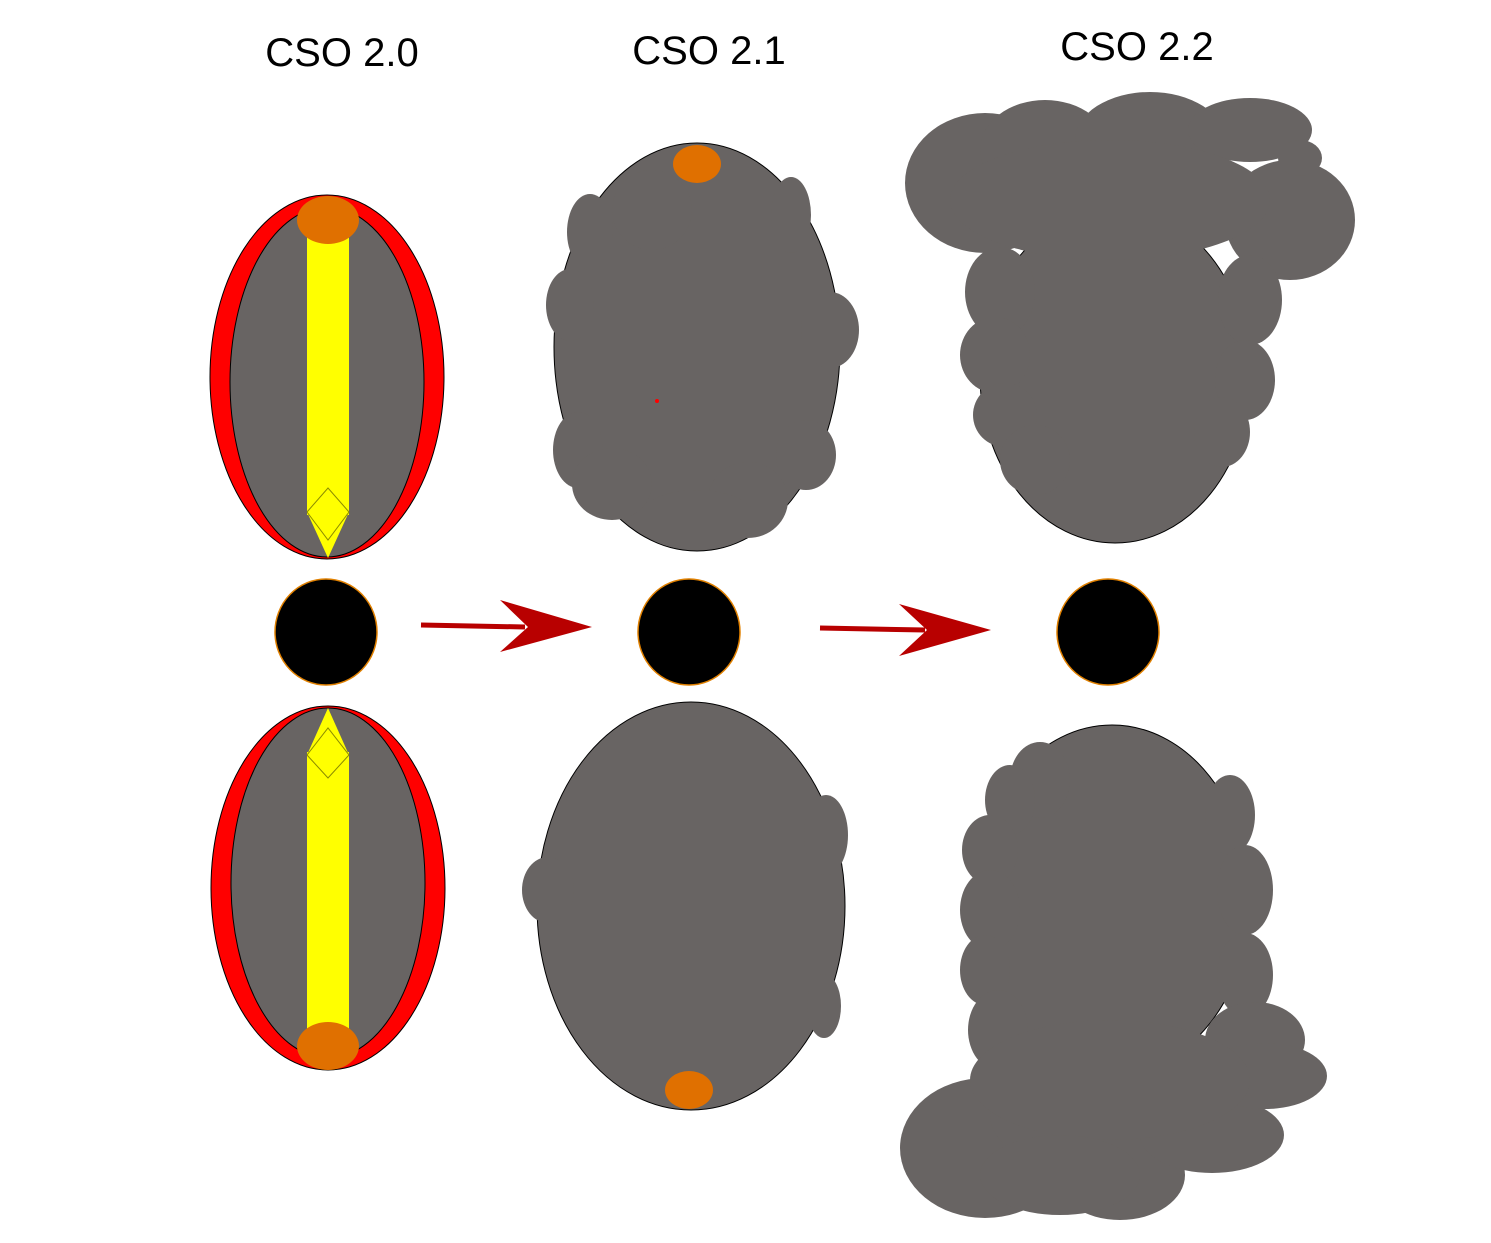 This screenshot has height=1243, width=1491. I want to click on stage-title-cso-2-0: CSO 2.0, so click(341, 53).